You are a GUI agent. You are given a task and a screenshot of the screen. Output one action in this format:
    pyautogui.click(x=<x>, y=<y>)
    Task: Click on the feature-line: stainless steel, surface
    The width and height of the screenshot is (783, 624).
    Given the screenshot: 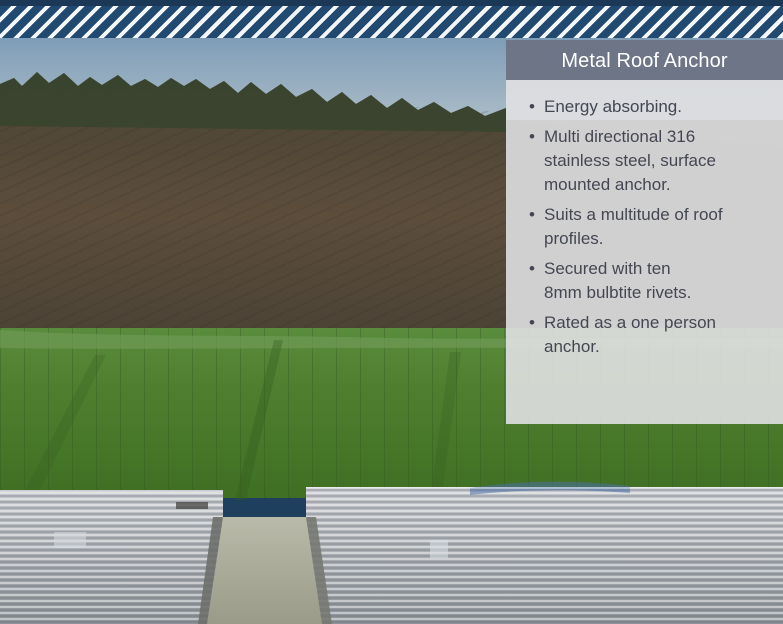 What is the action you would take?
    pyautogui.click(x=630, y=160)
    